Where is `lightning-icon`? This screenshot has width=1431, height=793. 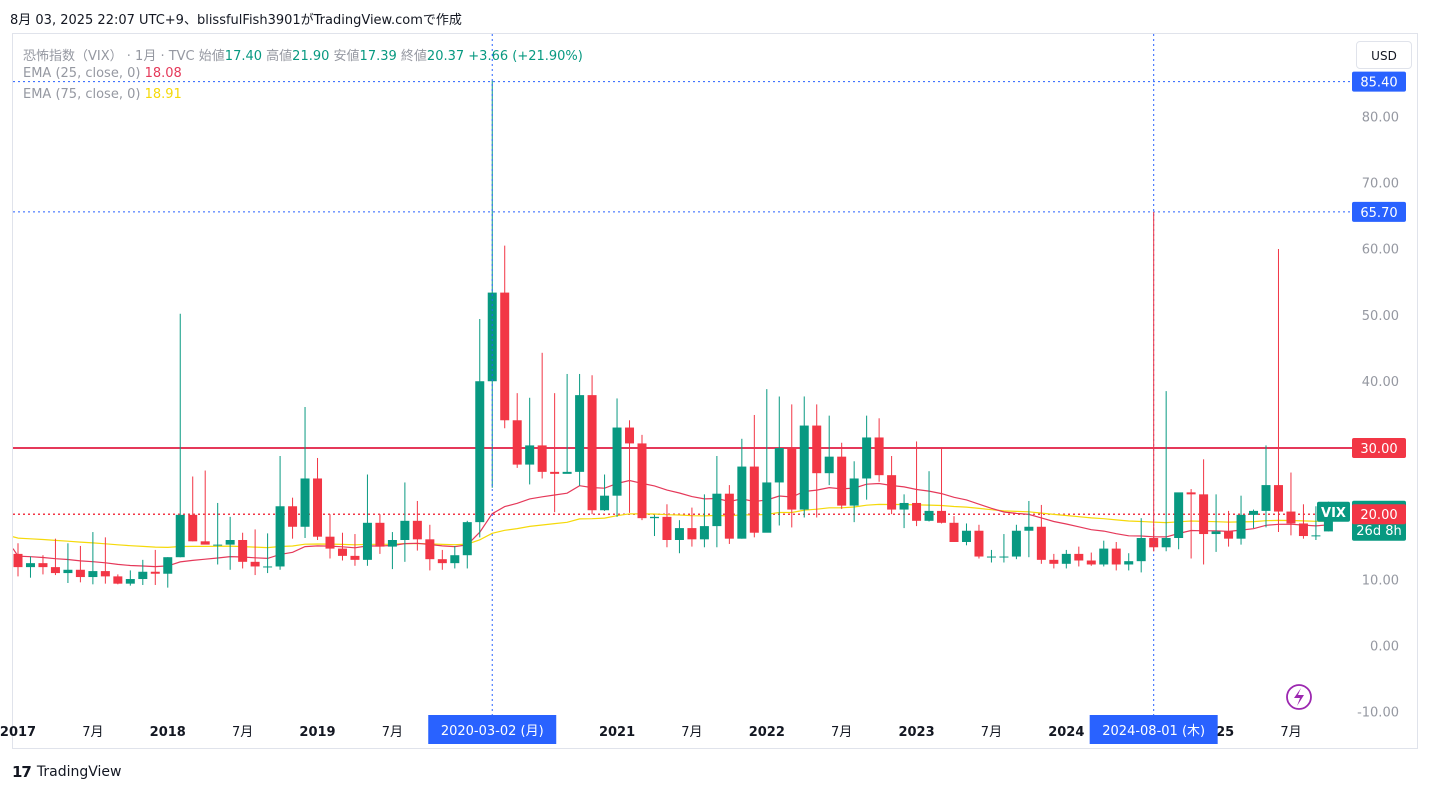
lightning-icon is located at coordinates (1299, 697).